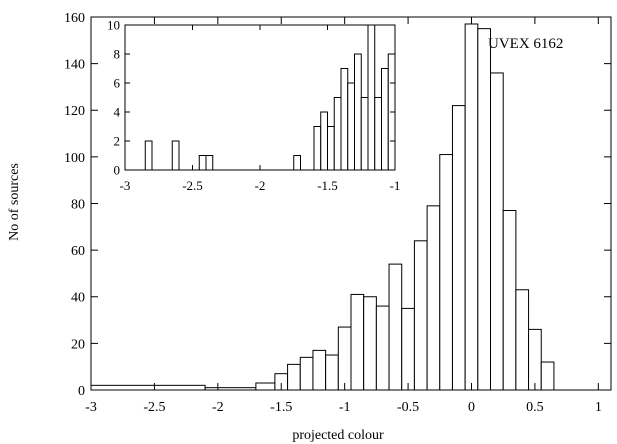  Describe the element at coordinates (14, 202) in the screenshot. I see `y-axis-label: No of sources` at that location.